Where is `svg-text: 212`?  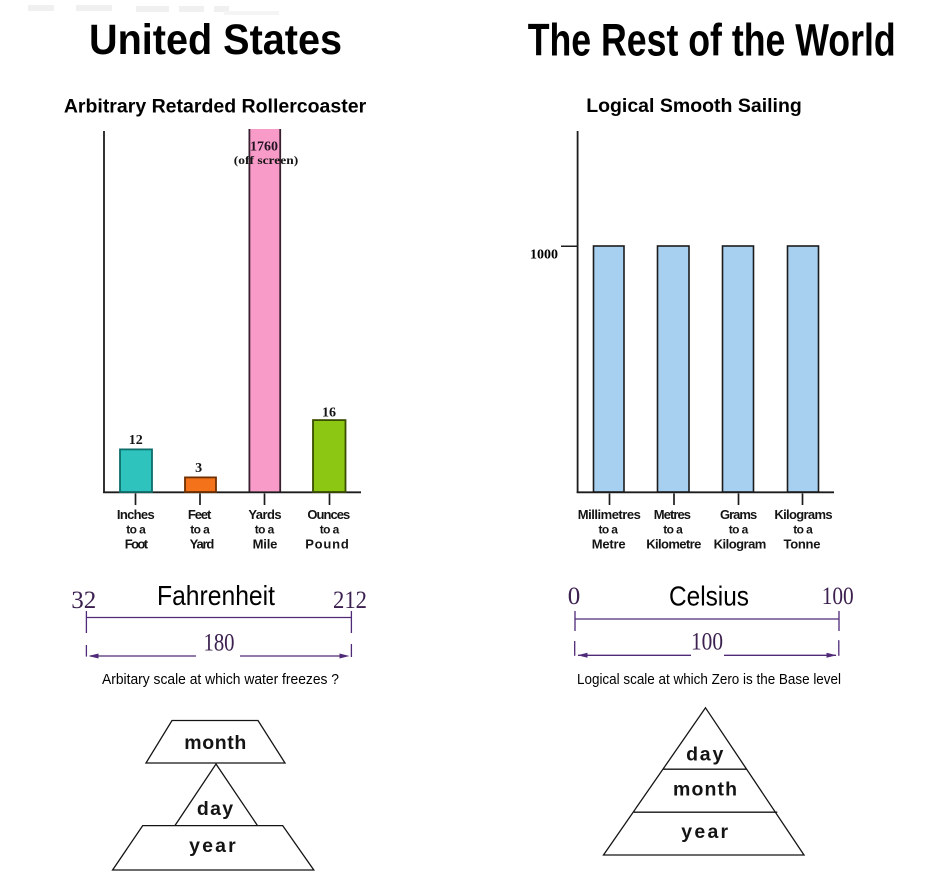
svg-text: 212 is located at coordinates (350, 600).